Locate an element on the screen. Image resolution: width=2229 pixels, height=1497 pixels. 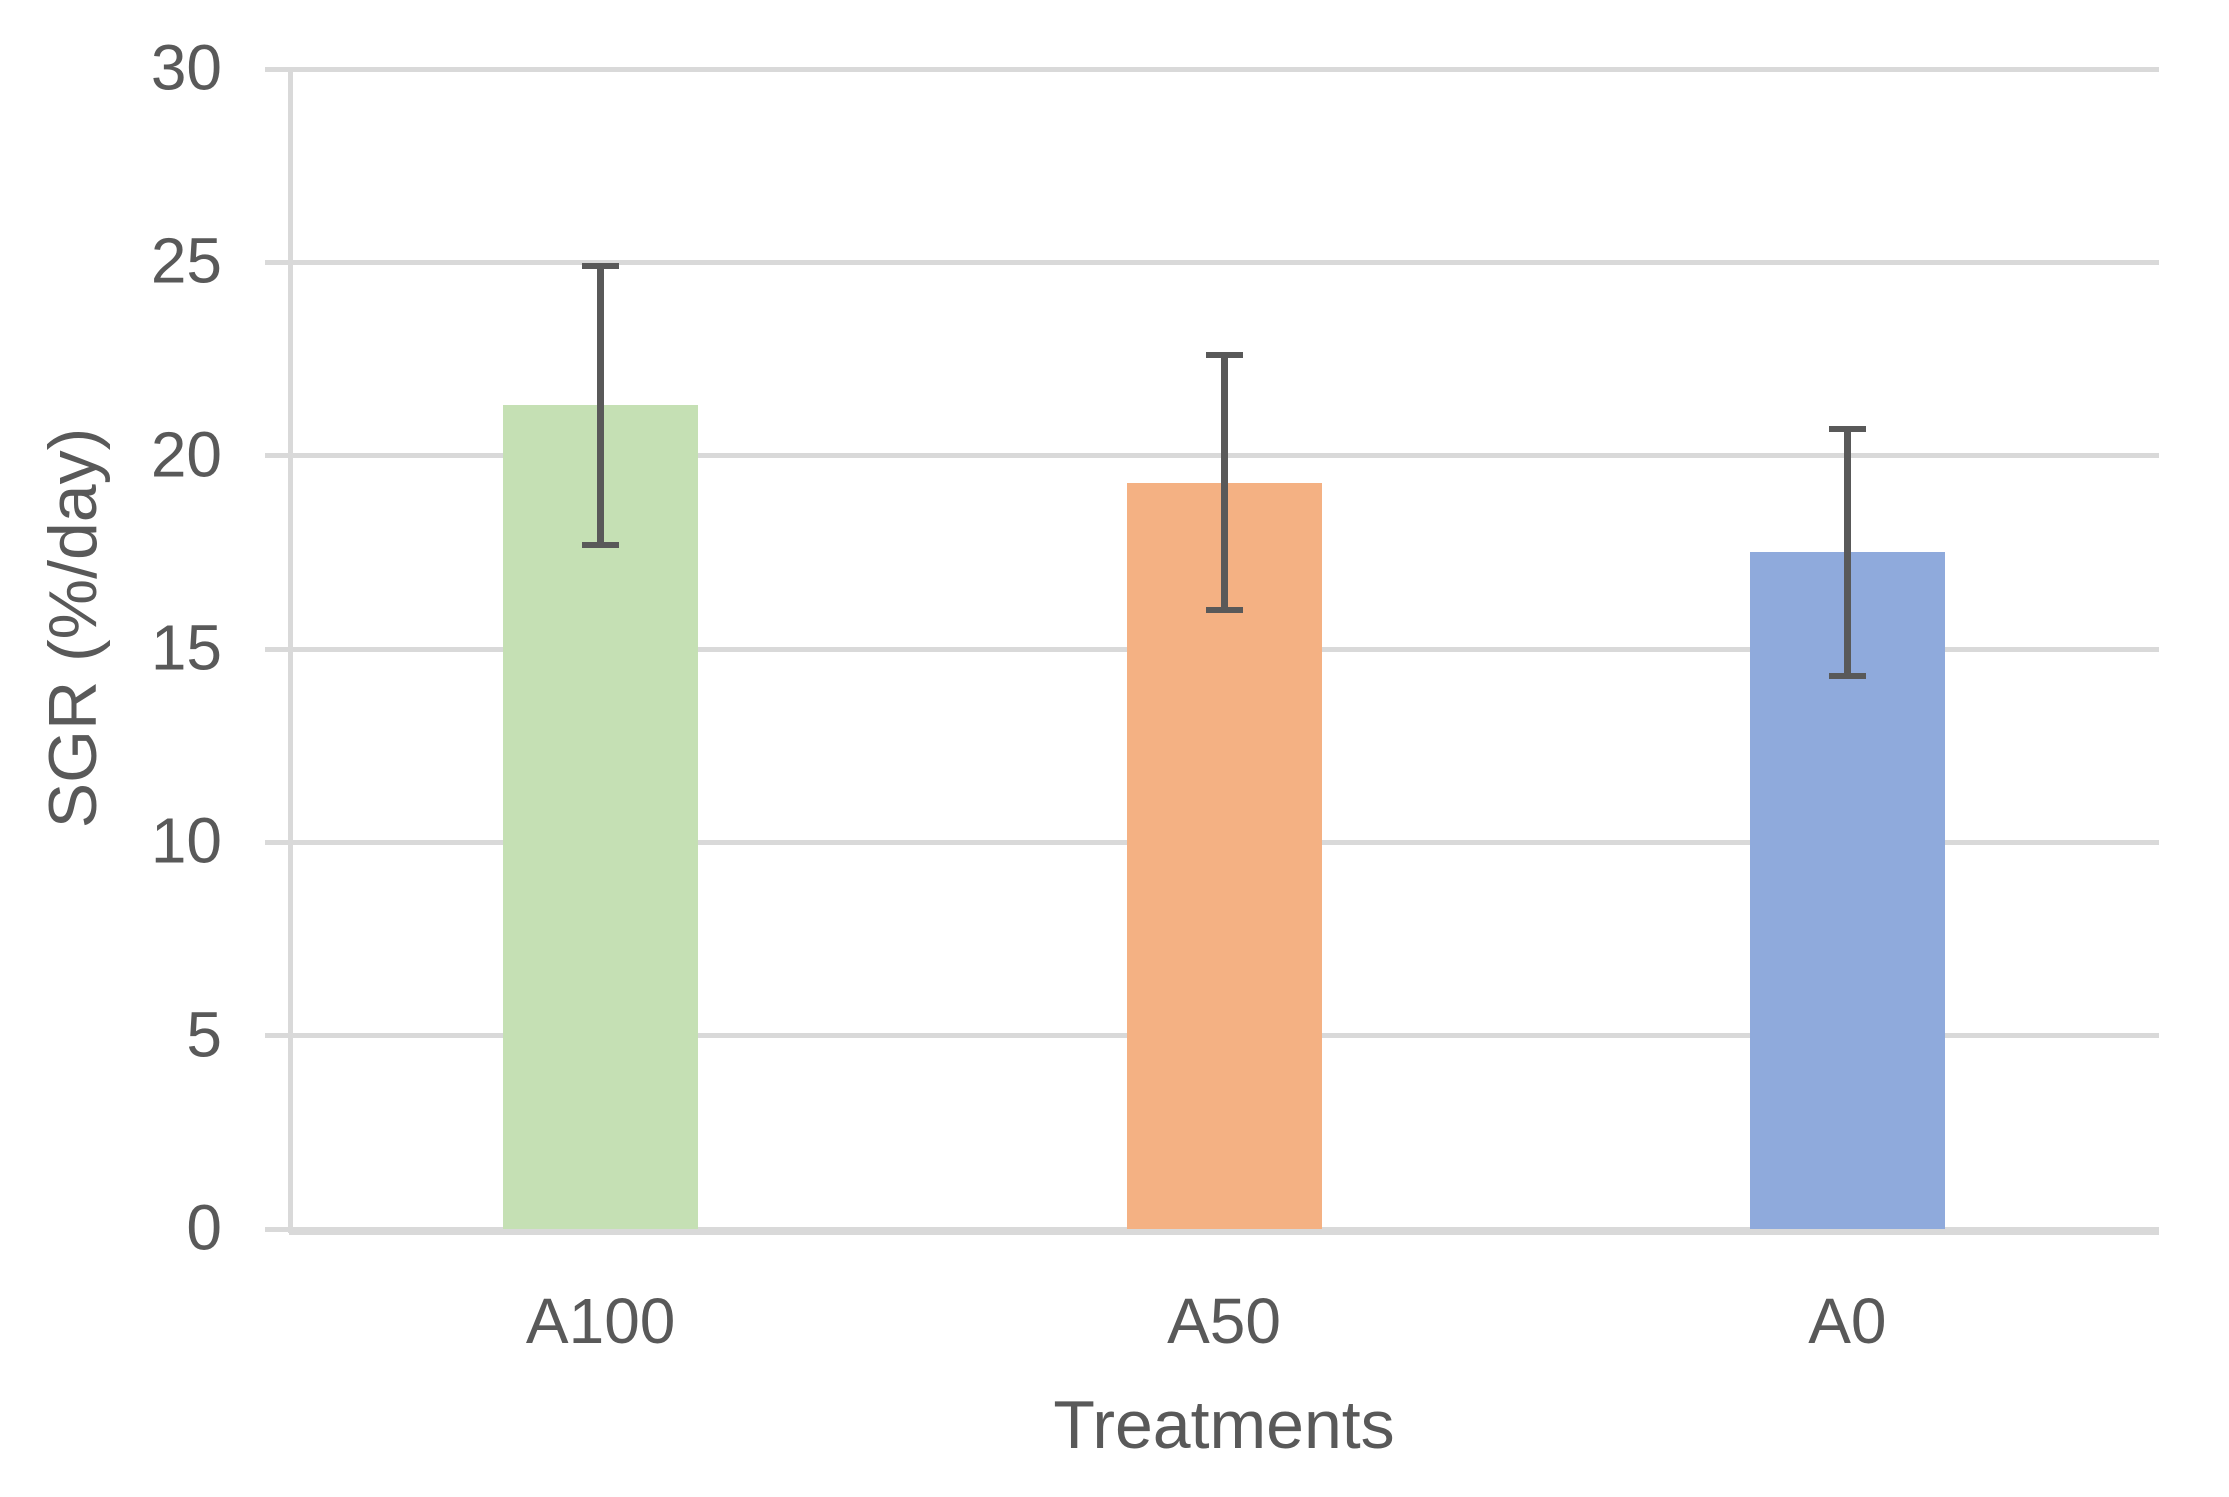
x-category-label: A50 is located at coordinates (1224, 1321).